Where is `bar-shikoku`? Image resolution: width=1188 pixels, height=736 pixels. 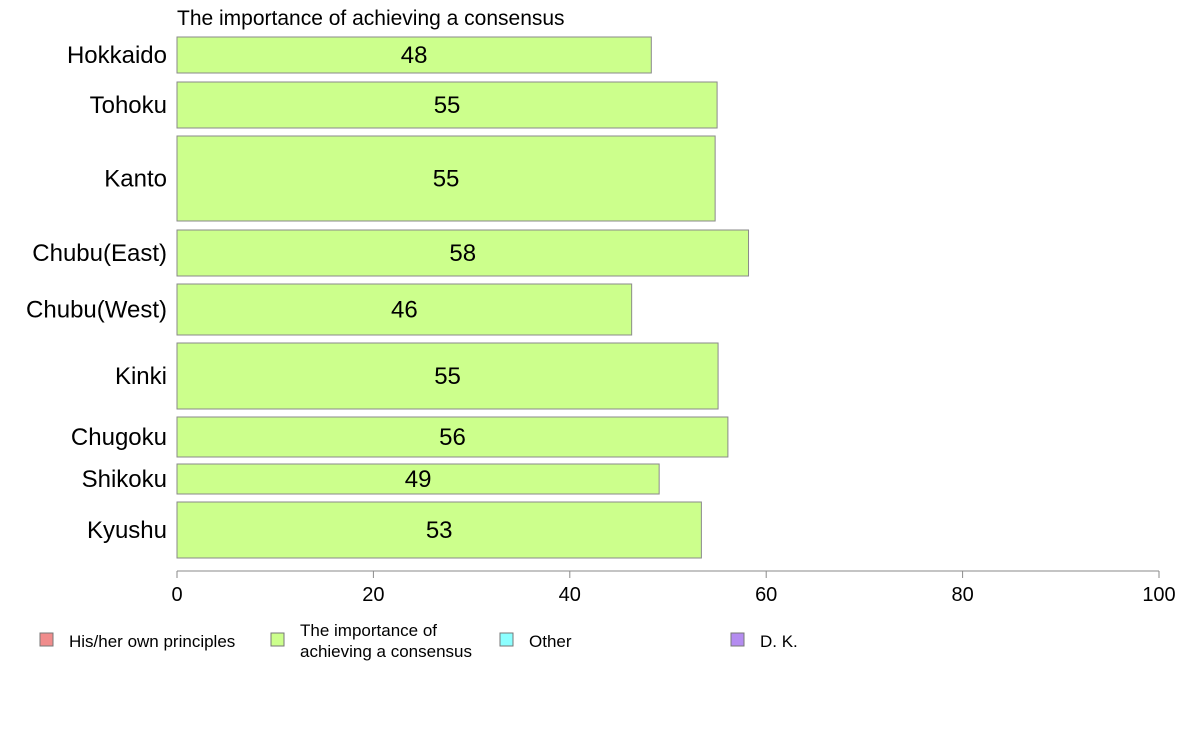
bar-shikoku is located at coordinates (418, 479).